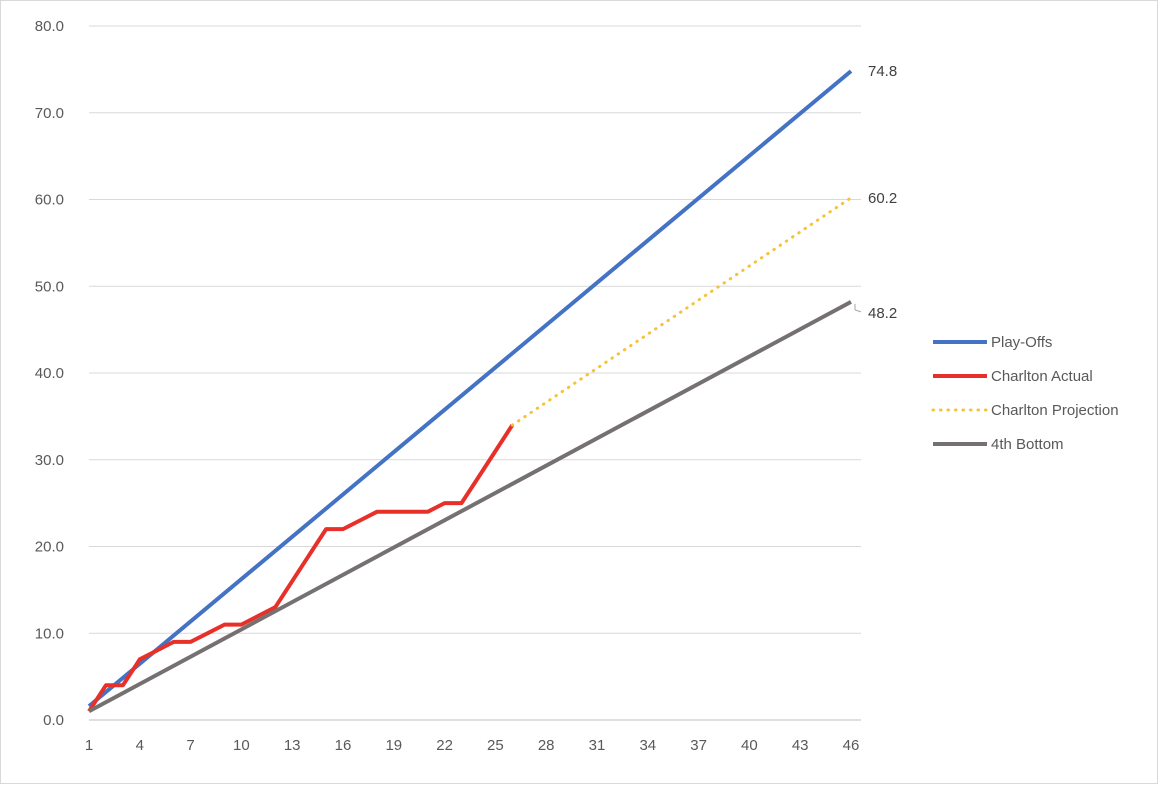  Describe the element at coordinates (647, 745) in the screenshot. I see `x-tick-label: 34` at that location.